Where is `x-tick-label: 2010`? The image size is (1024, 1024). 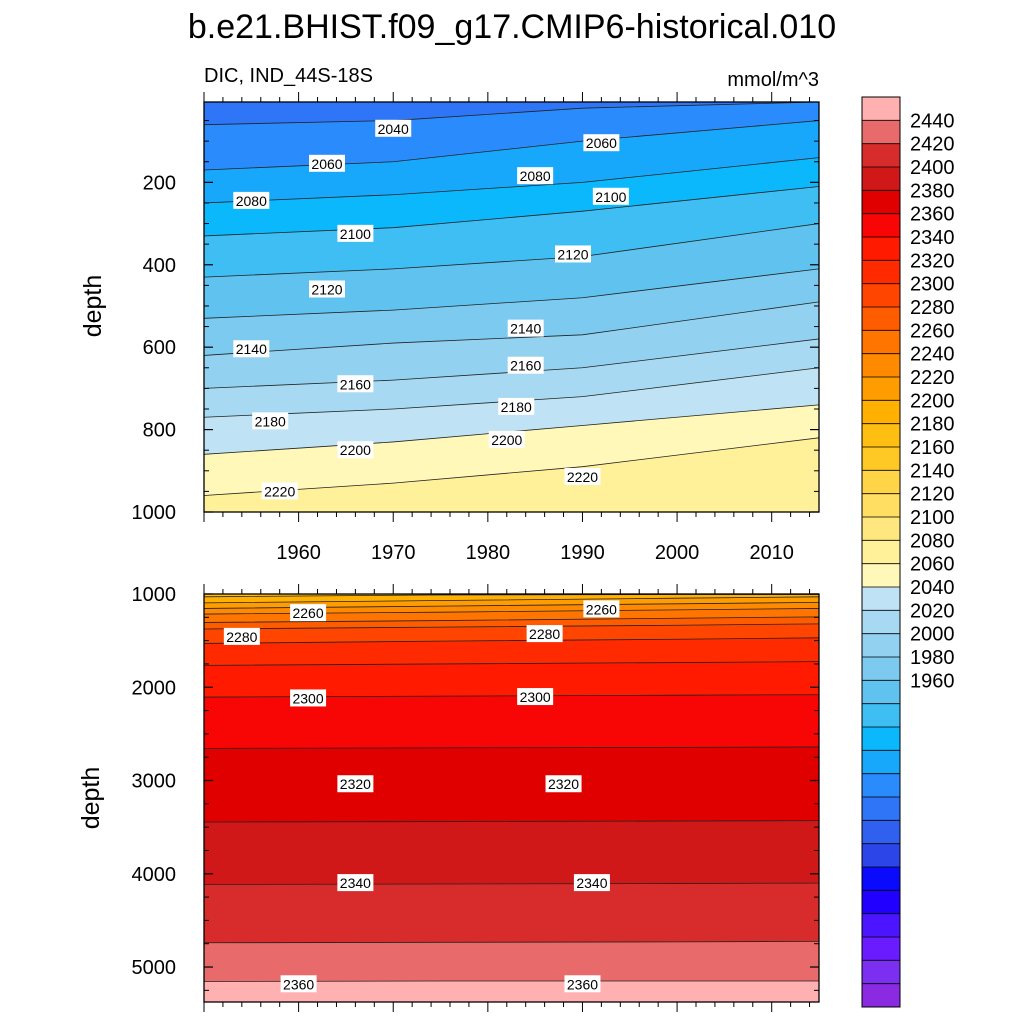 x-tick-label: 2010 is located at coordinates (771, 553).